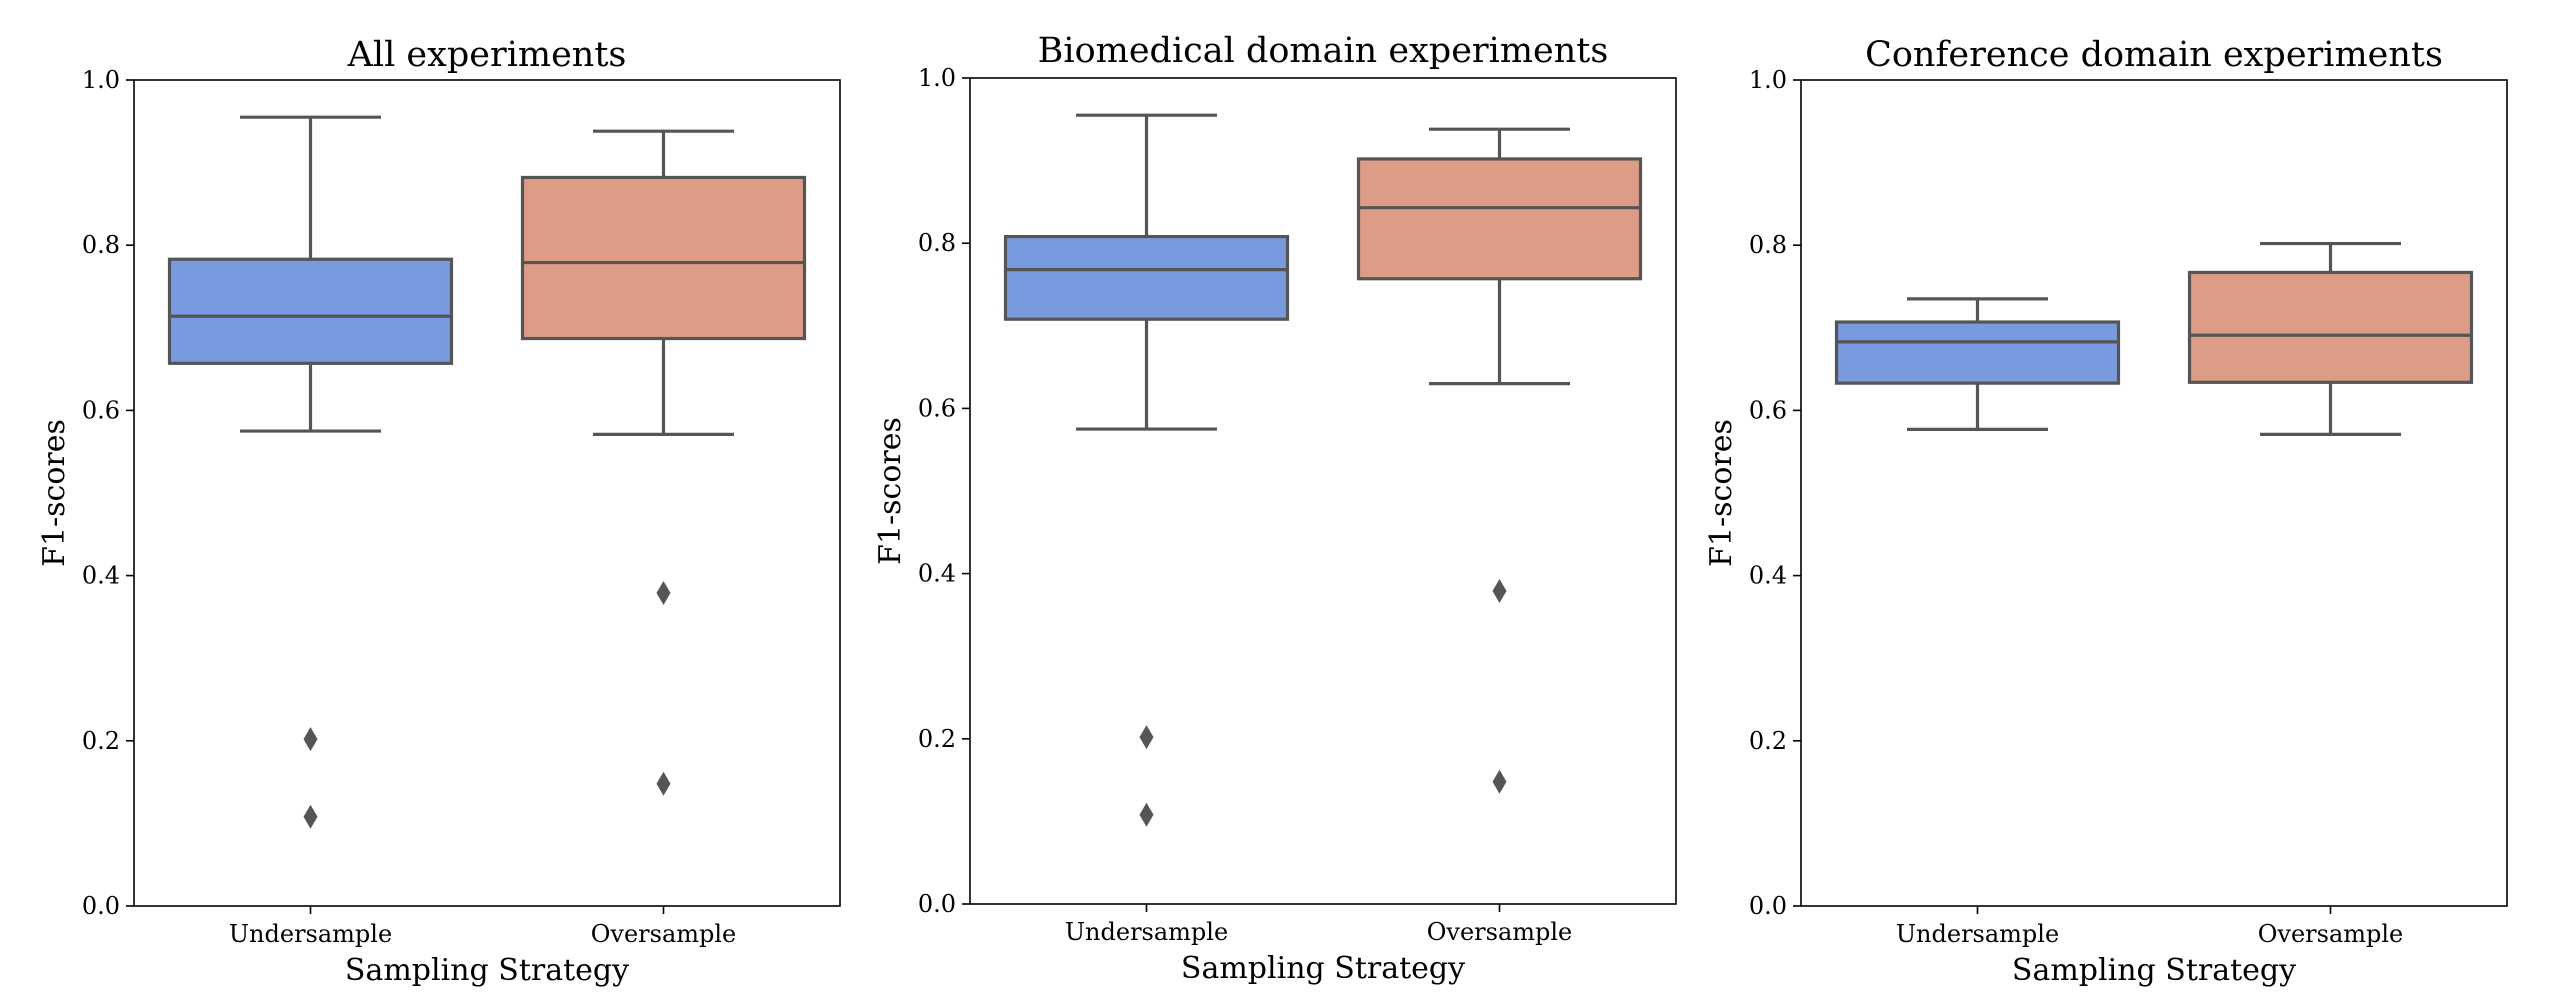 Image resolution: width=2549 pixels, height=1006 pixels. Describe the element at coordinates (2154, 55) in the screenshot. I see `chart-title: Conference domain experiments` at that location.